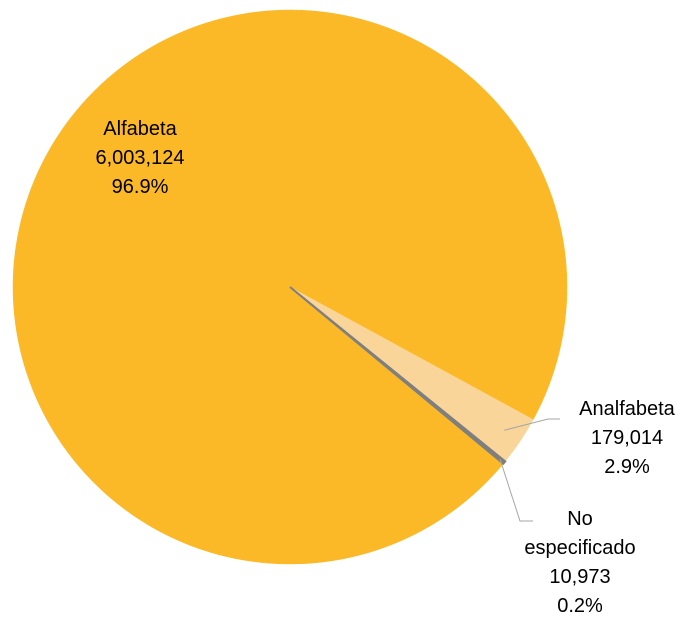 The image size is (692, 624). I want to click on label-line: Alfabeta, so click(140, 129).